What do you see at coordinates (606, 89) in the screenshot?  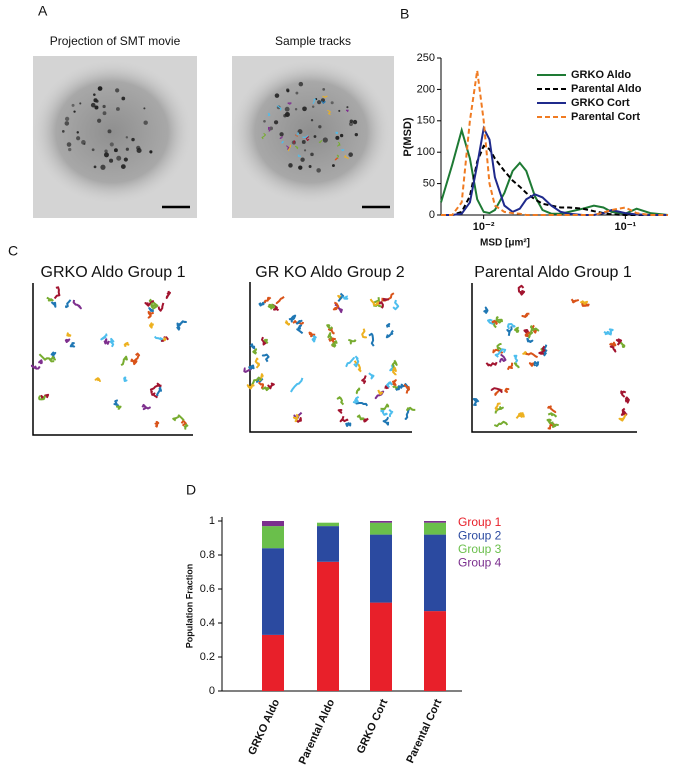 I see `legend-label: Parental Aldo` at bounding box center [606, 89].